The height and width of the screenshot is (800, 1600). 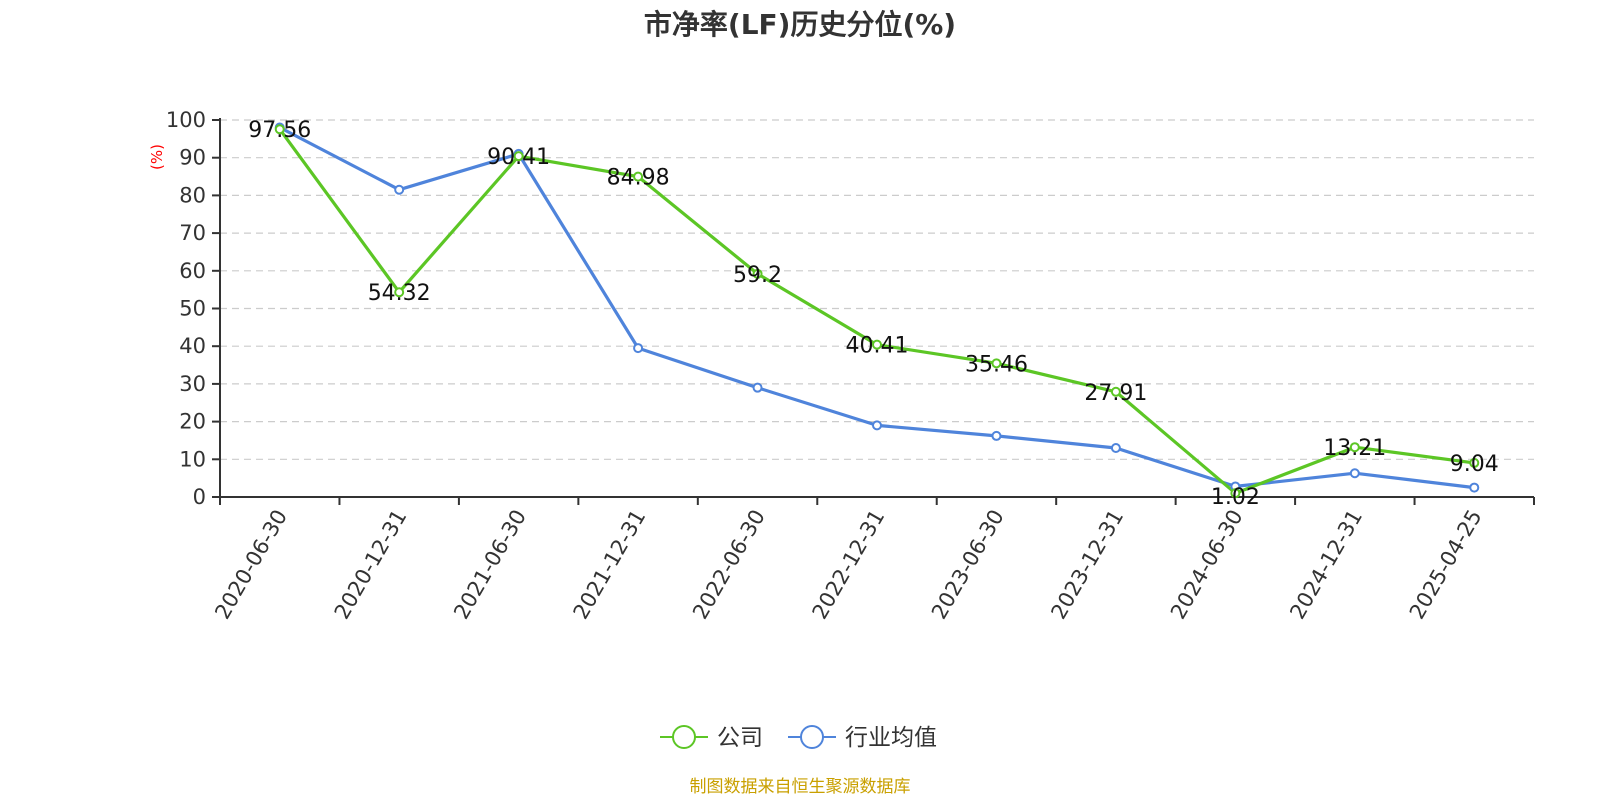 What do you see at coordinates (186, 120) in the screenshot?
I see `y-tick-label: 100` at bounding box center [186, 120].